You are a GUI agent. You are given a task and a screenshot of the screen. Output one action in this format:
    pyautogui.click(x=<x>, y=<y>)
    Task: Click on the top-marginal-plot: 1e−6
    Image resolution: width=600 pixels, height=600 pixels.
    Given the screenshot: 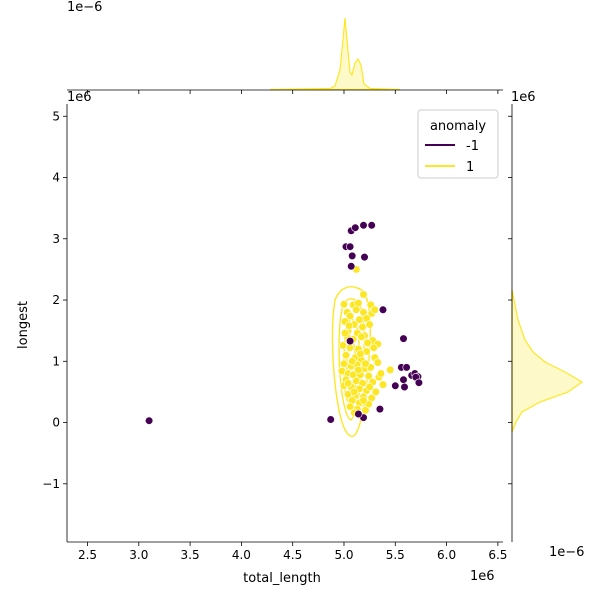 What is the action you would take?
    pyautogui.click(x=285, y=45)
    